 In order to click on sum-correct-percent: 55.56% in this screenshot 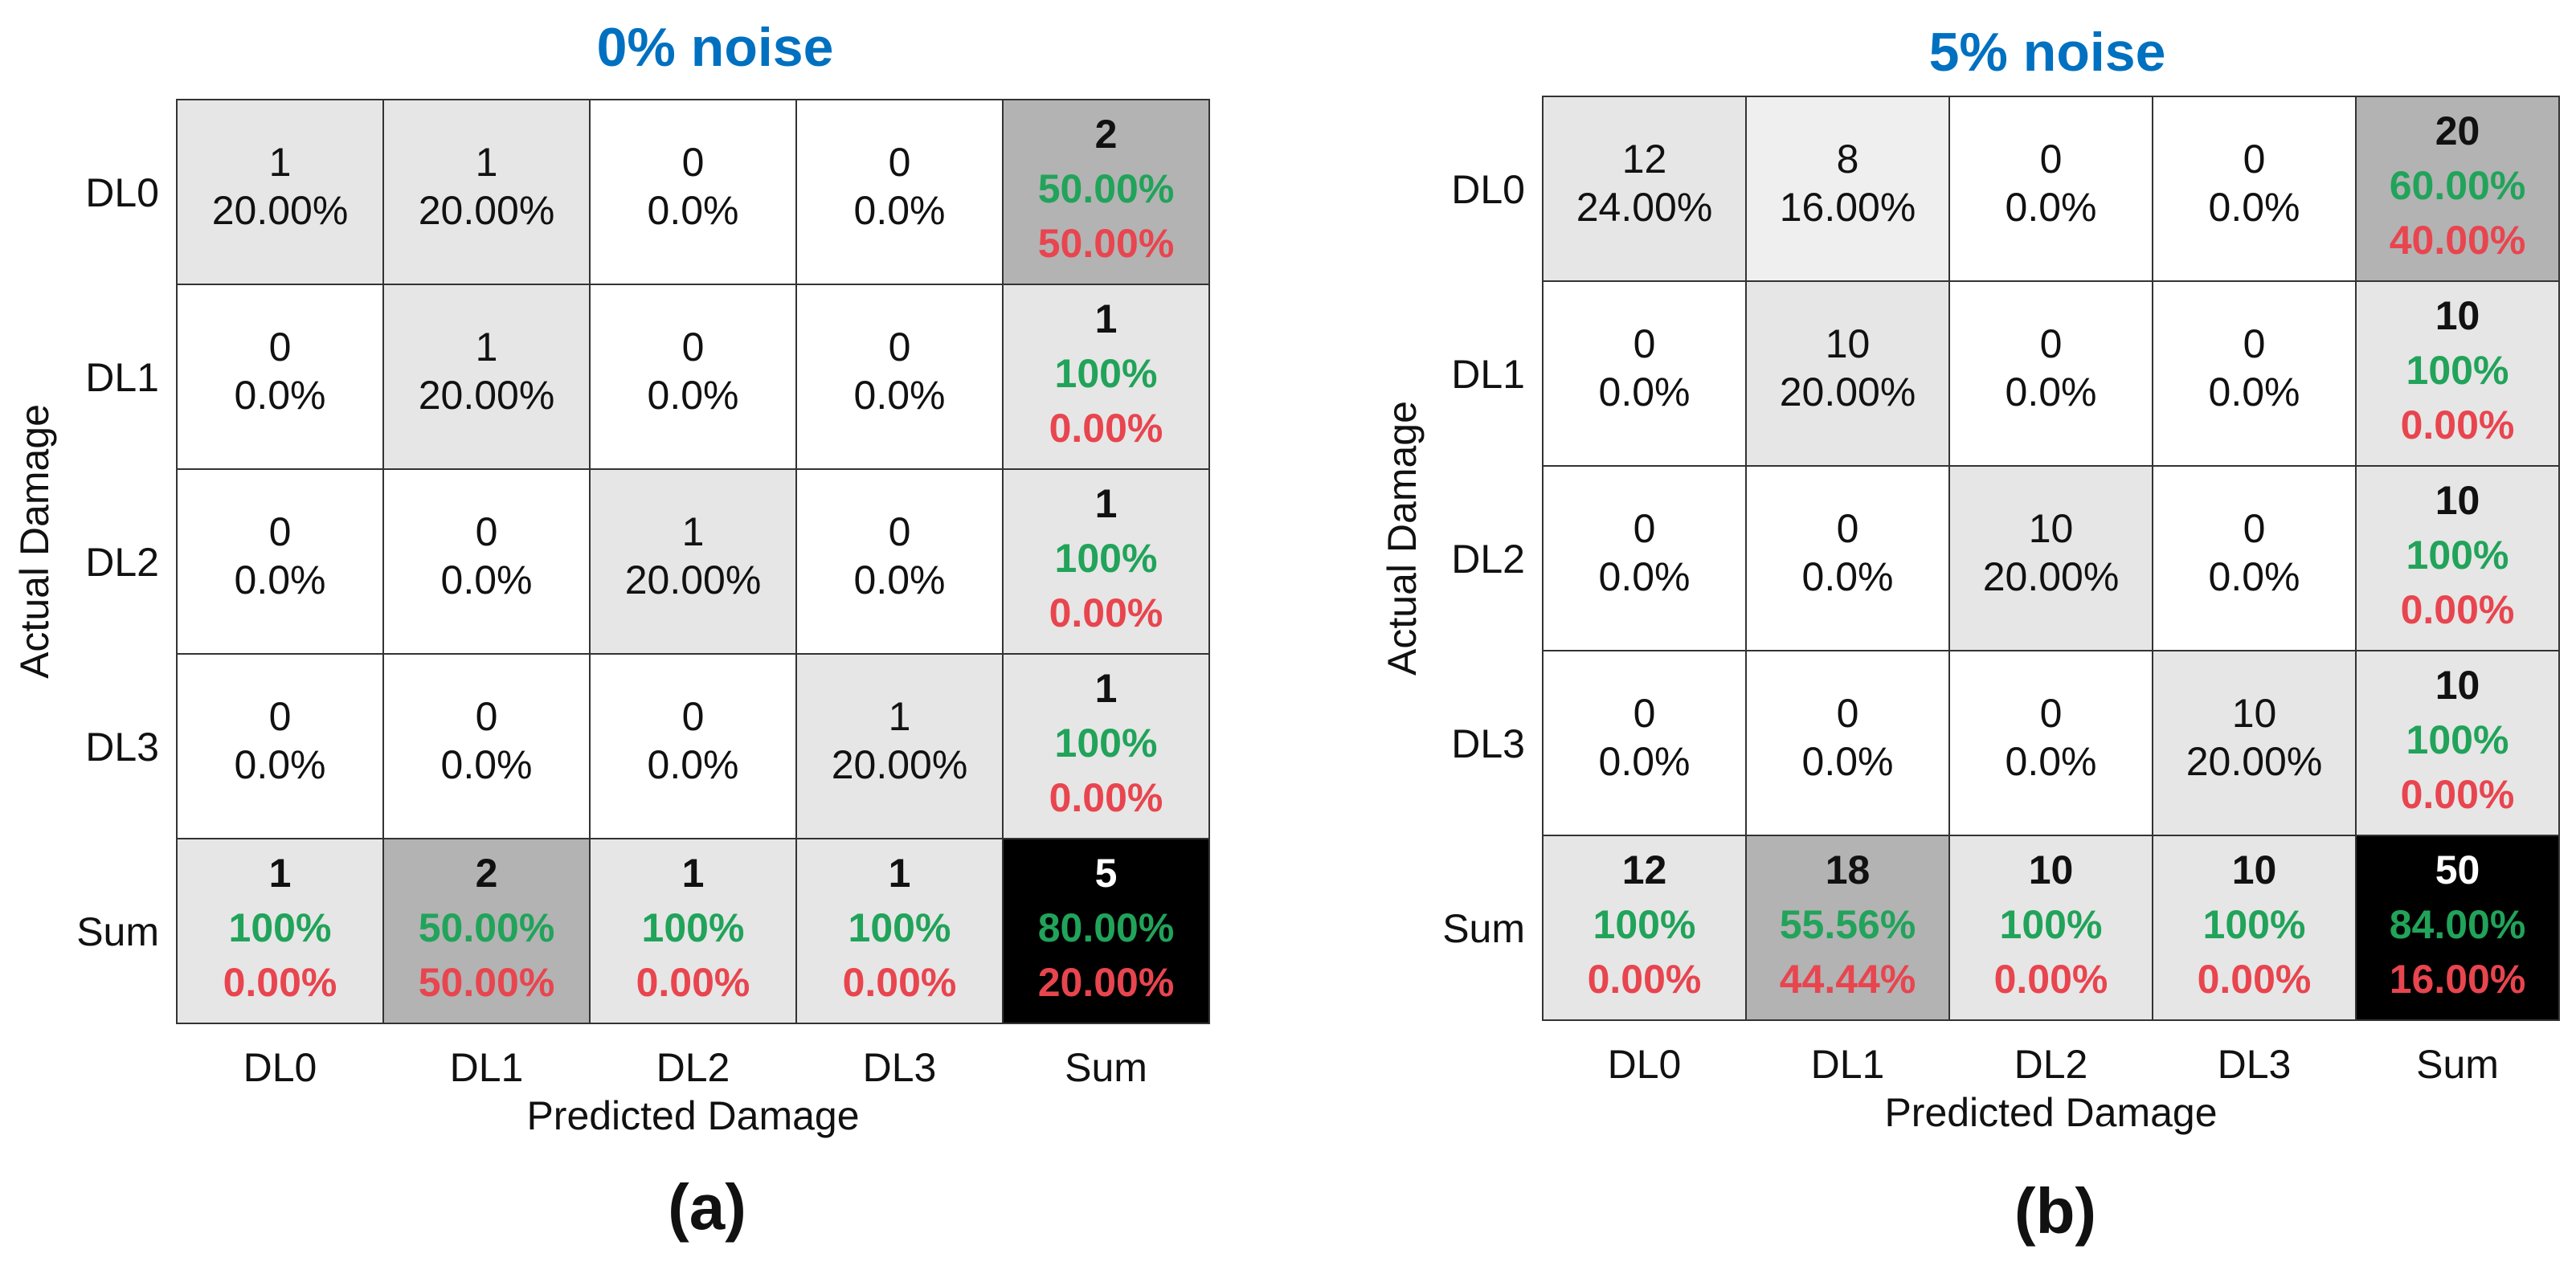, I will do `click(1848, 925)`.